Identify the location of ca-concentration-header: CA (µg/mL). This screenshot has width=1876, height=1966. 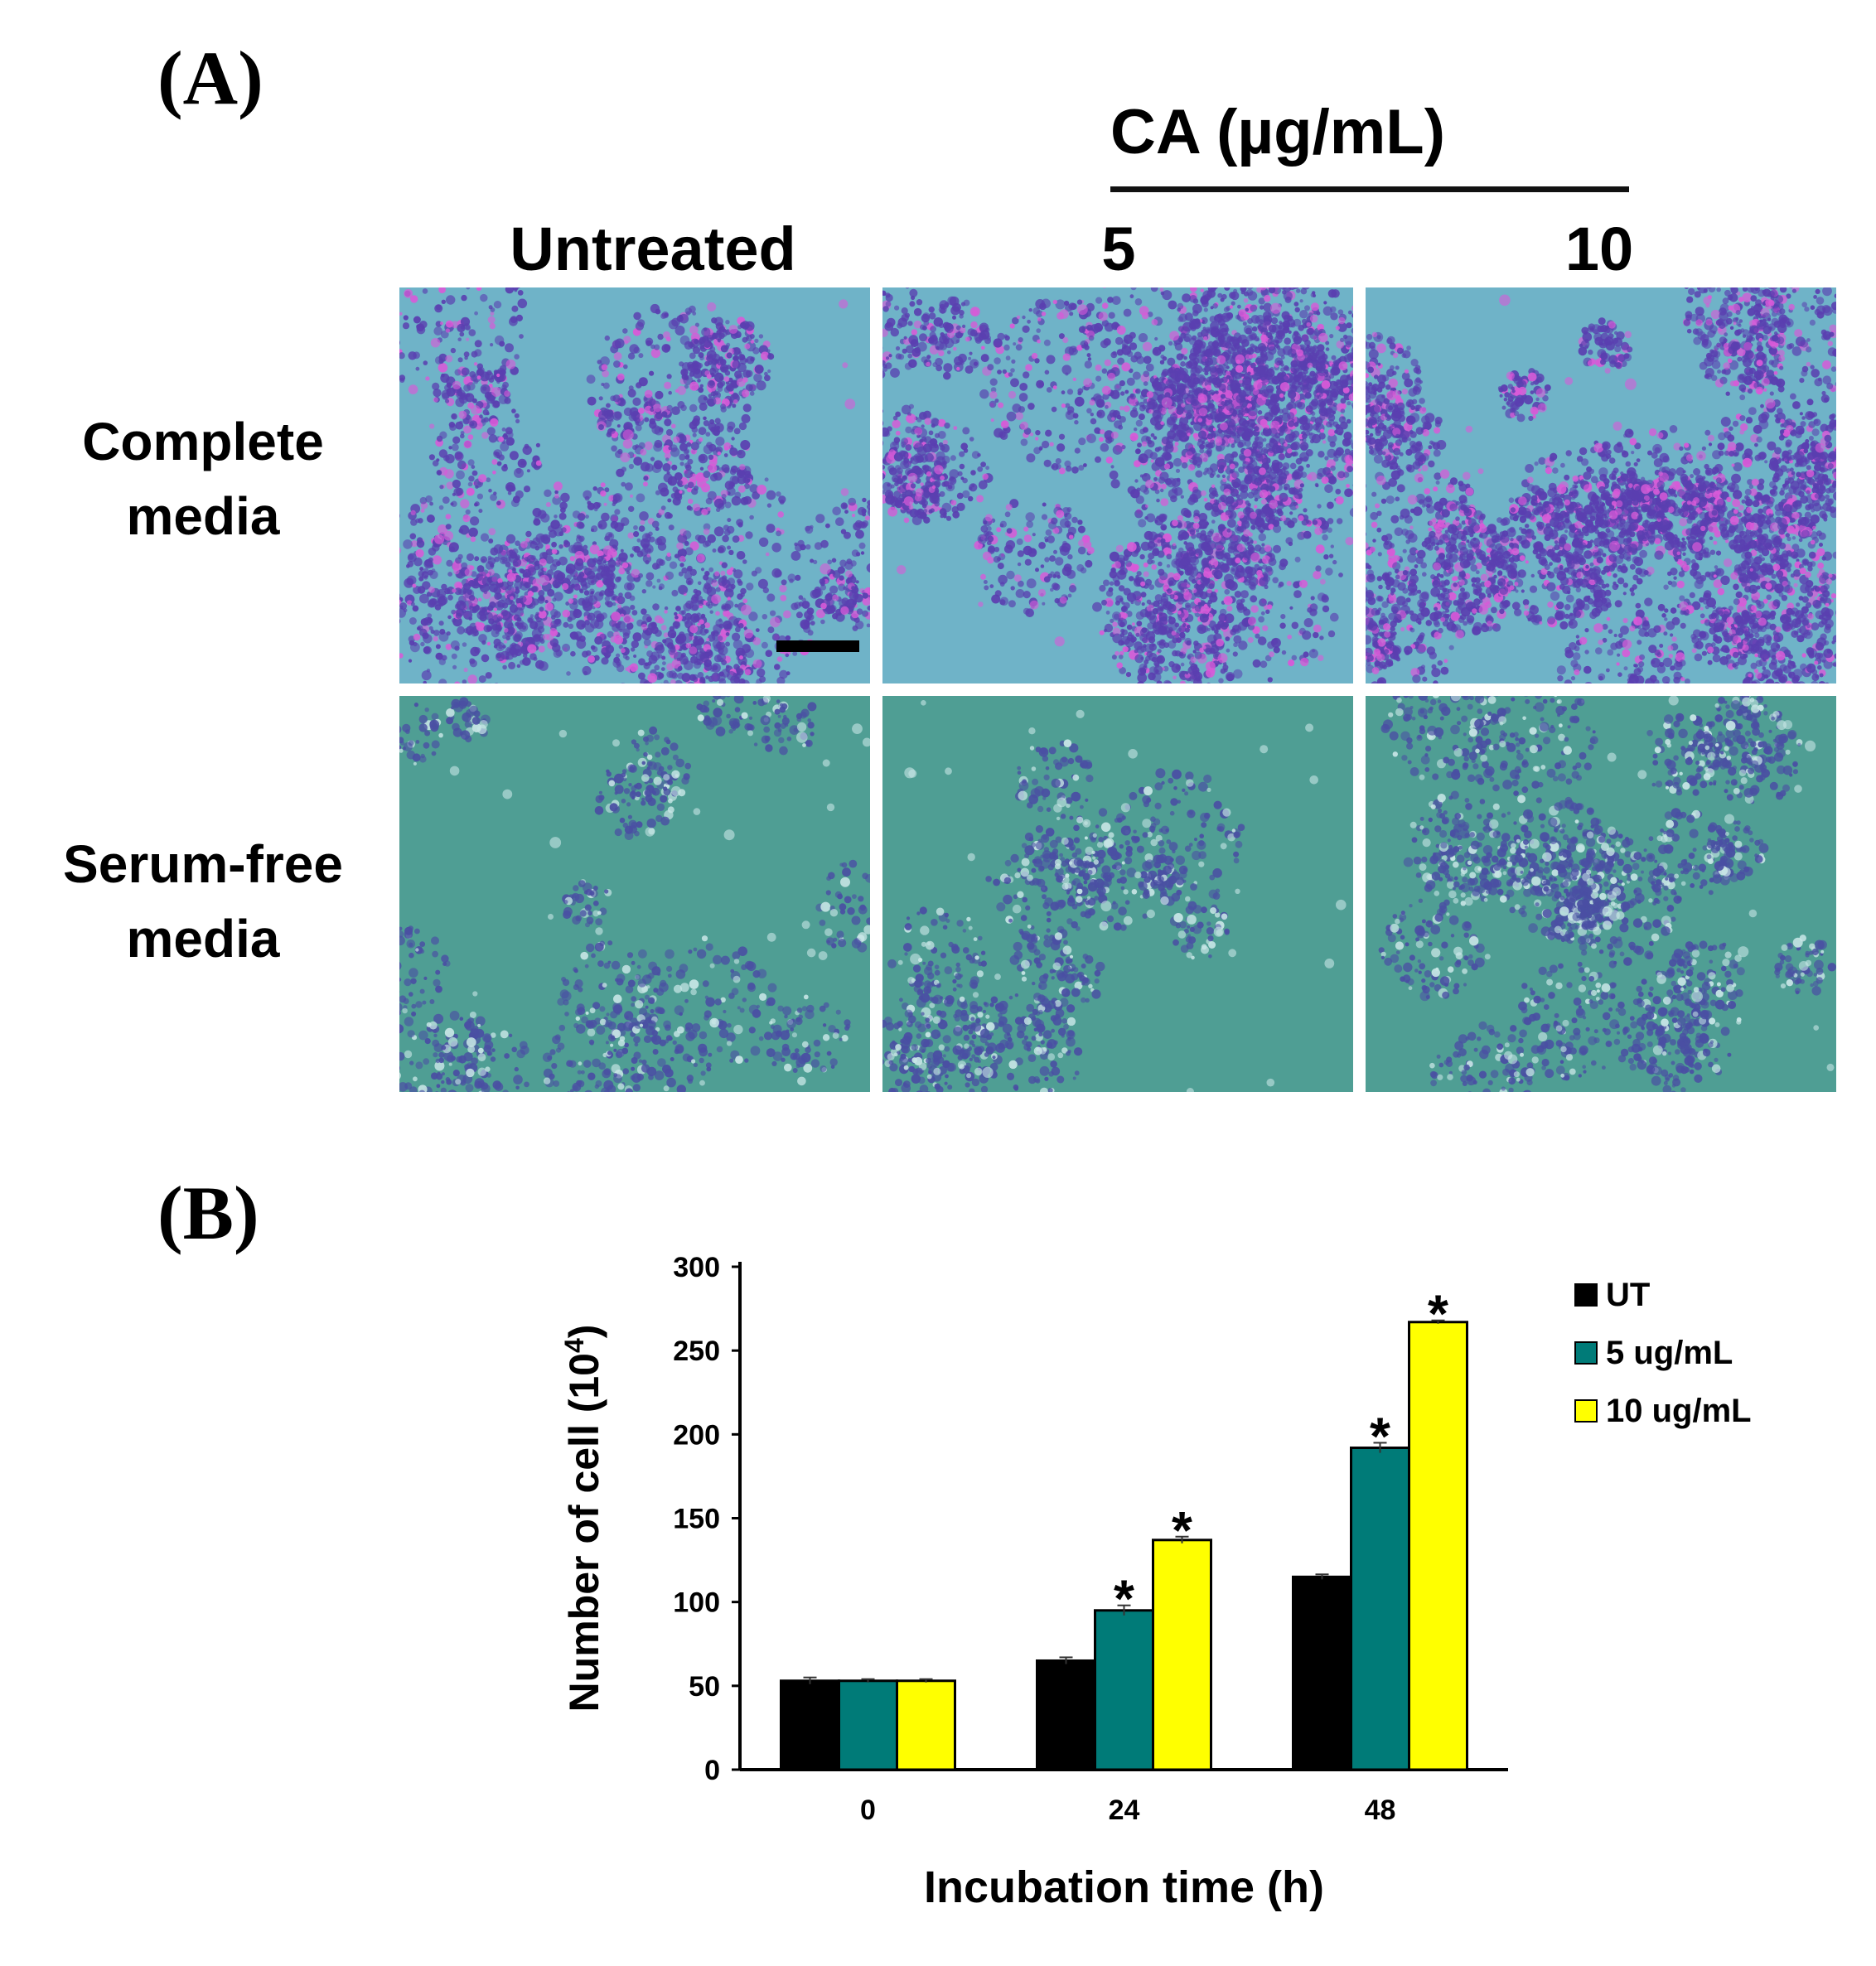
(1278, 132).